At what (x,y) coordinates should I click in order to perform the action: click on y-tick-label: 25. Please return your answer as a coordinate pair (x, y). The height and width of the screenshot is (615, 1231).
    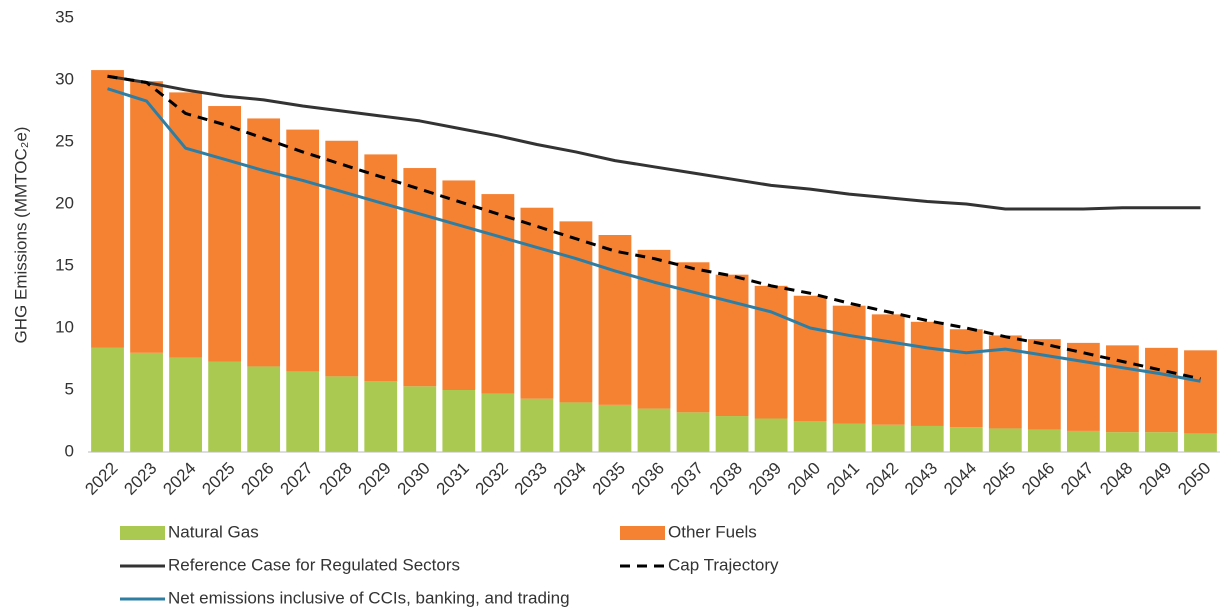
    Looking at the image, I should click on (64, 140).